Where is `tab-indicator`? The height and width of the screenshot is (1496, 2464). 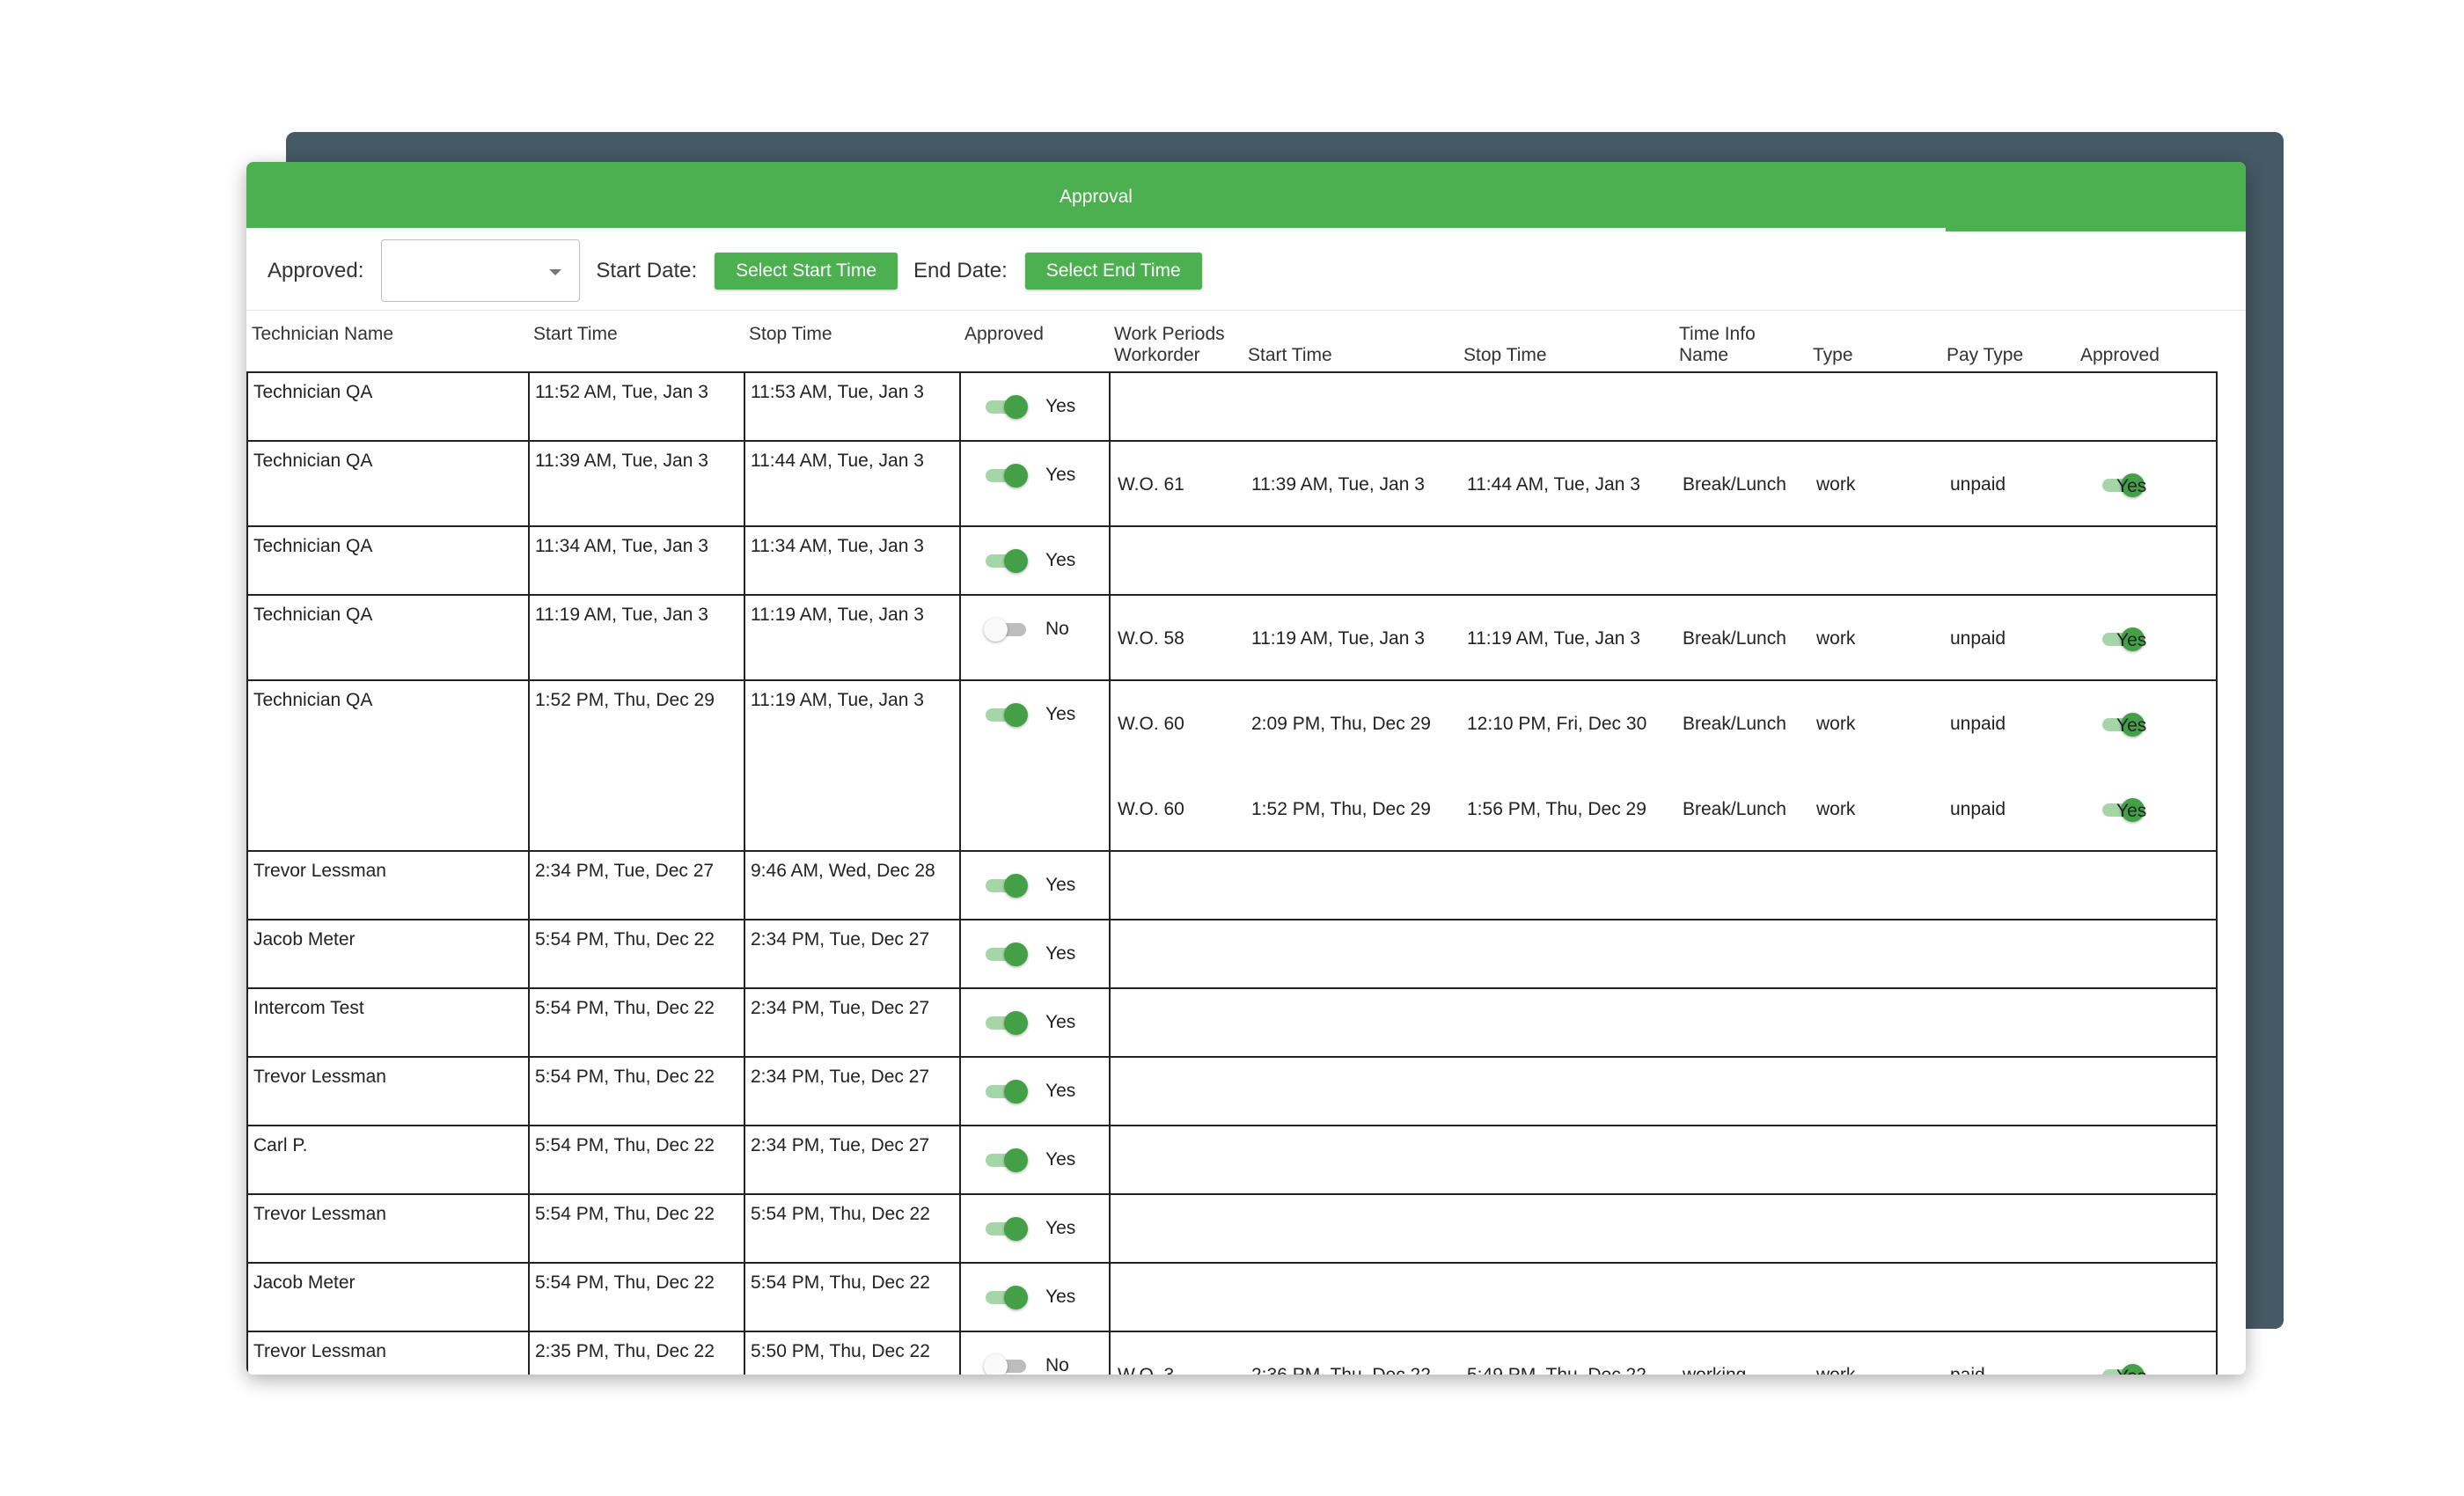 tab-indicator is located at coordinates (1096, 230).